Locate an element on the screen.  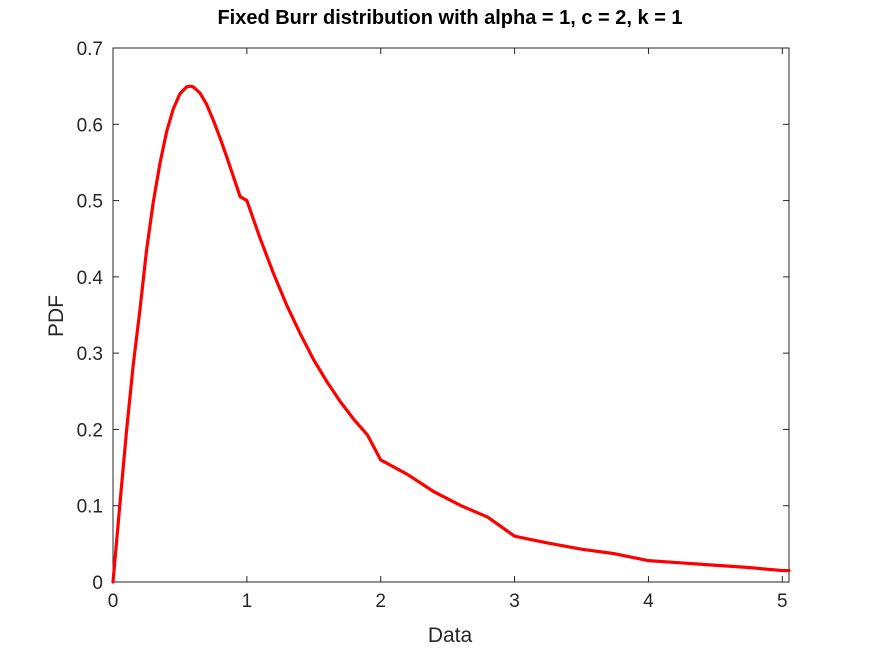
x-axis-label: Data is located at coordinates (450, 635).